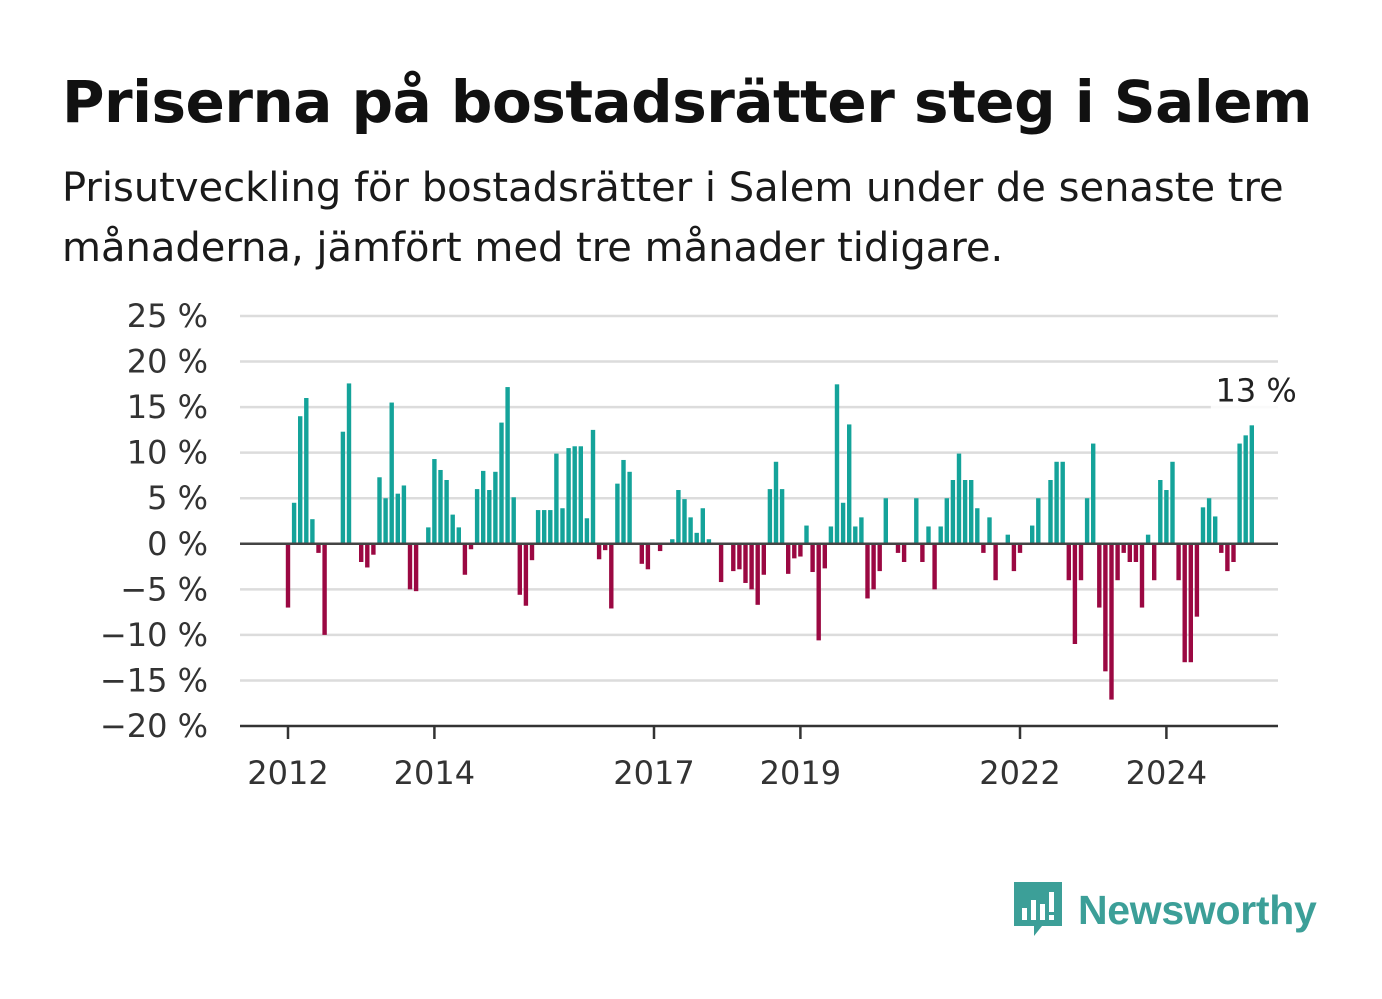 This screenshot has width=1382, height=999. Describe the element at coordinates (167, 407) in the screenshot. I see `y-tick-label: 15 %` at that location.